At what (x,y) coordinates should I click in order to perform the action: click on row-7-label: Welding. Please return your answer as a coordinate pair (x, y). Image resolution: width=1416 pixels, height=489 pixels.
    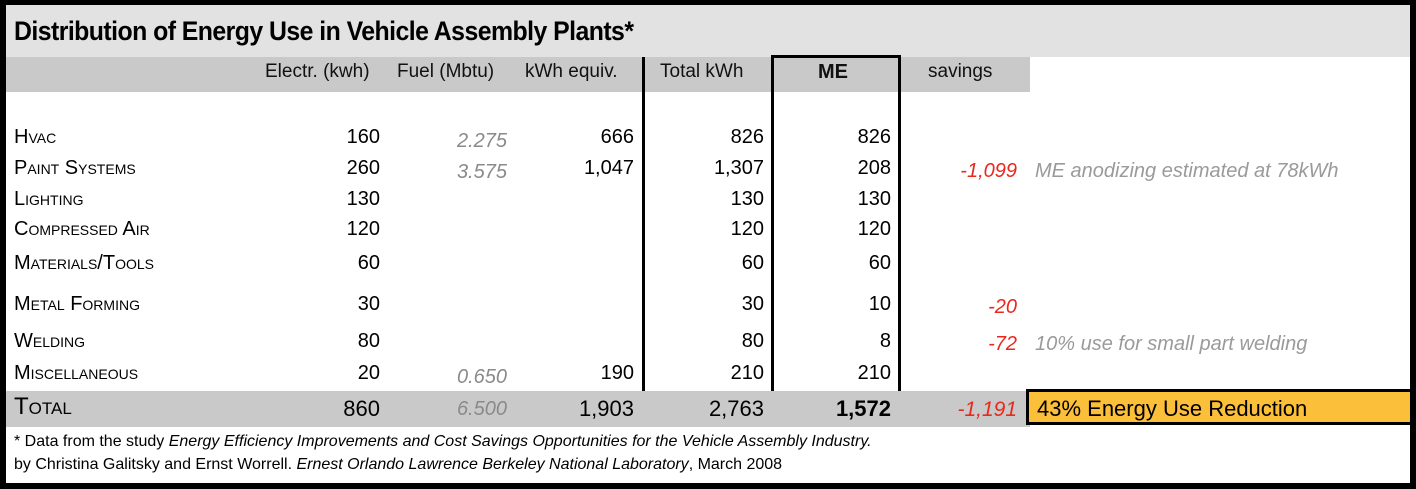
    Looking at the image, I should click on (50, 341).